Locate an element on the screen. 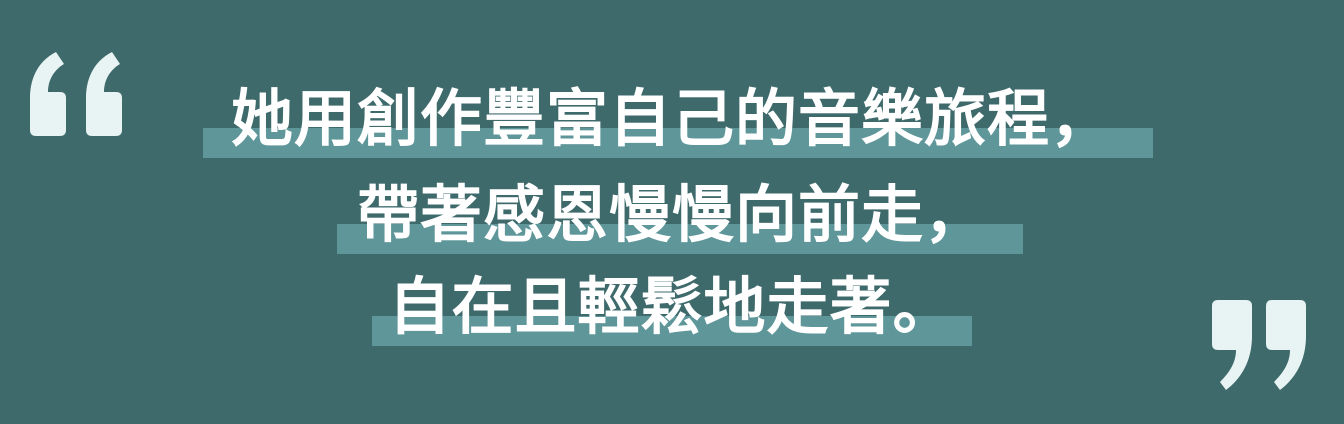  quote-text-line: 帶著感恩慢慢向前走， is located at coordinates (671, 214).